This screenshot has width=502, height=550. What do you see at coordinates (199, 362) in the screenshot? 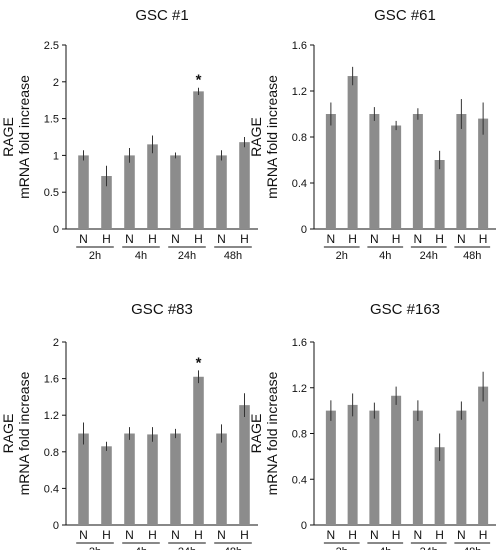
I see `significance-star: *` at bounding box center [199, 362].